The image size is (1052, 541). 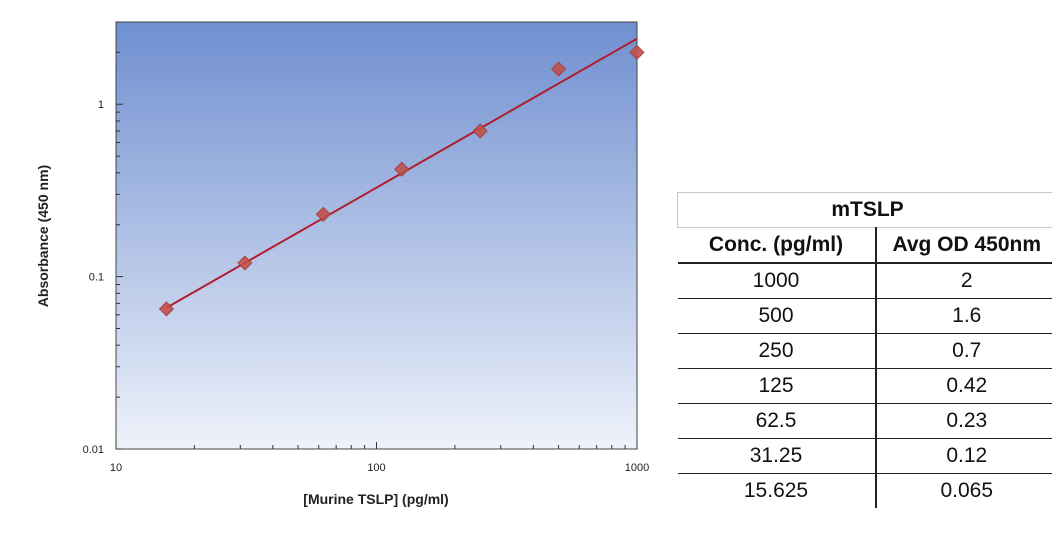 I want to click on table-row: 62.5 0.23, so click(x=864, y=421).